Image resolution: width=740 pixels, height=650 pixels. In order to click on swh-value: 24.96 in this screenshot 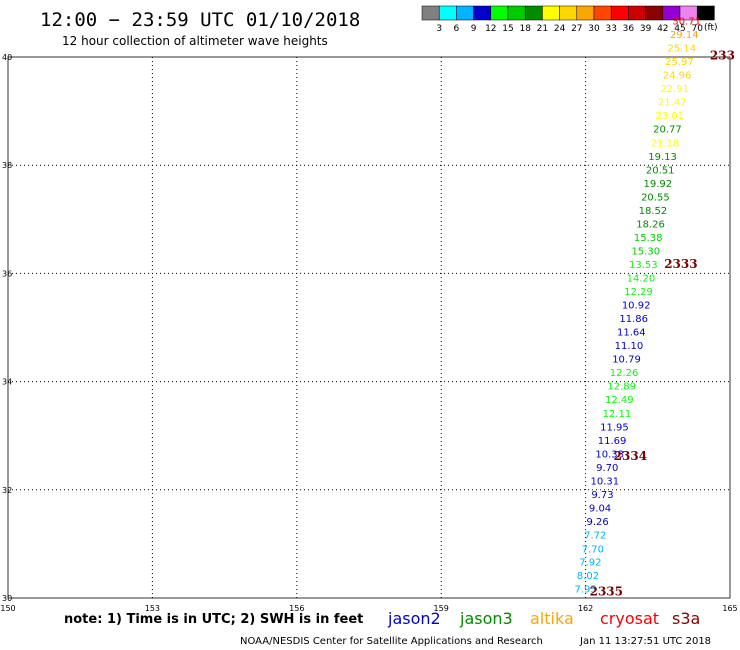, I will do `click(677, 76)`.